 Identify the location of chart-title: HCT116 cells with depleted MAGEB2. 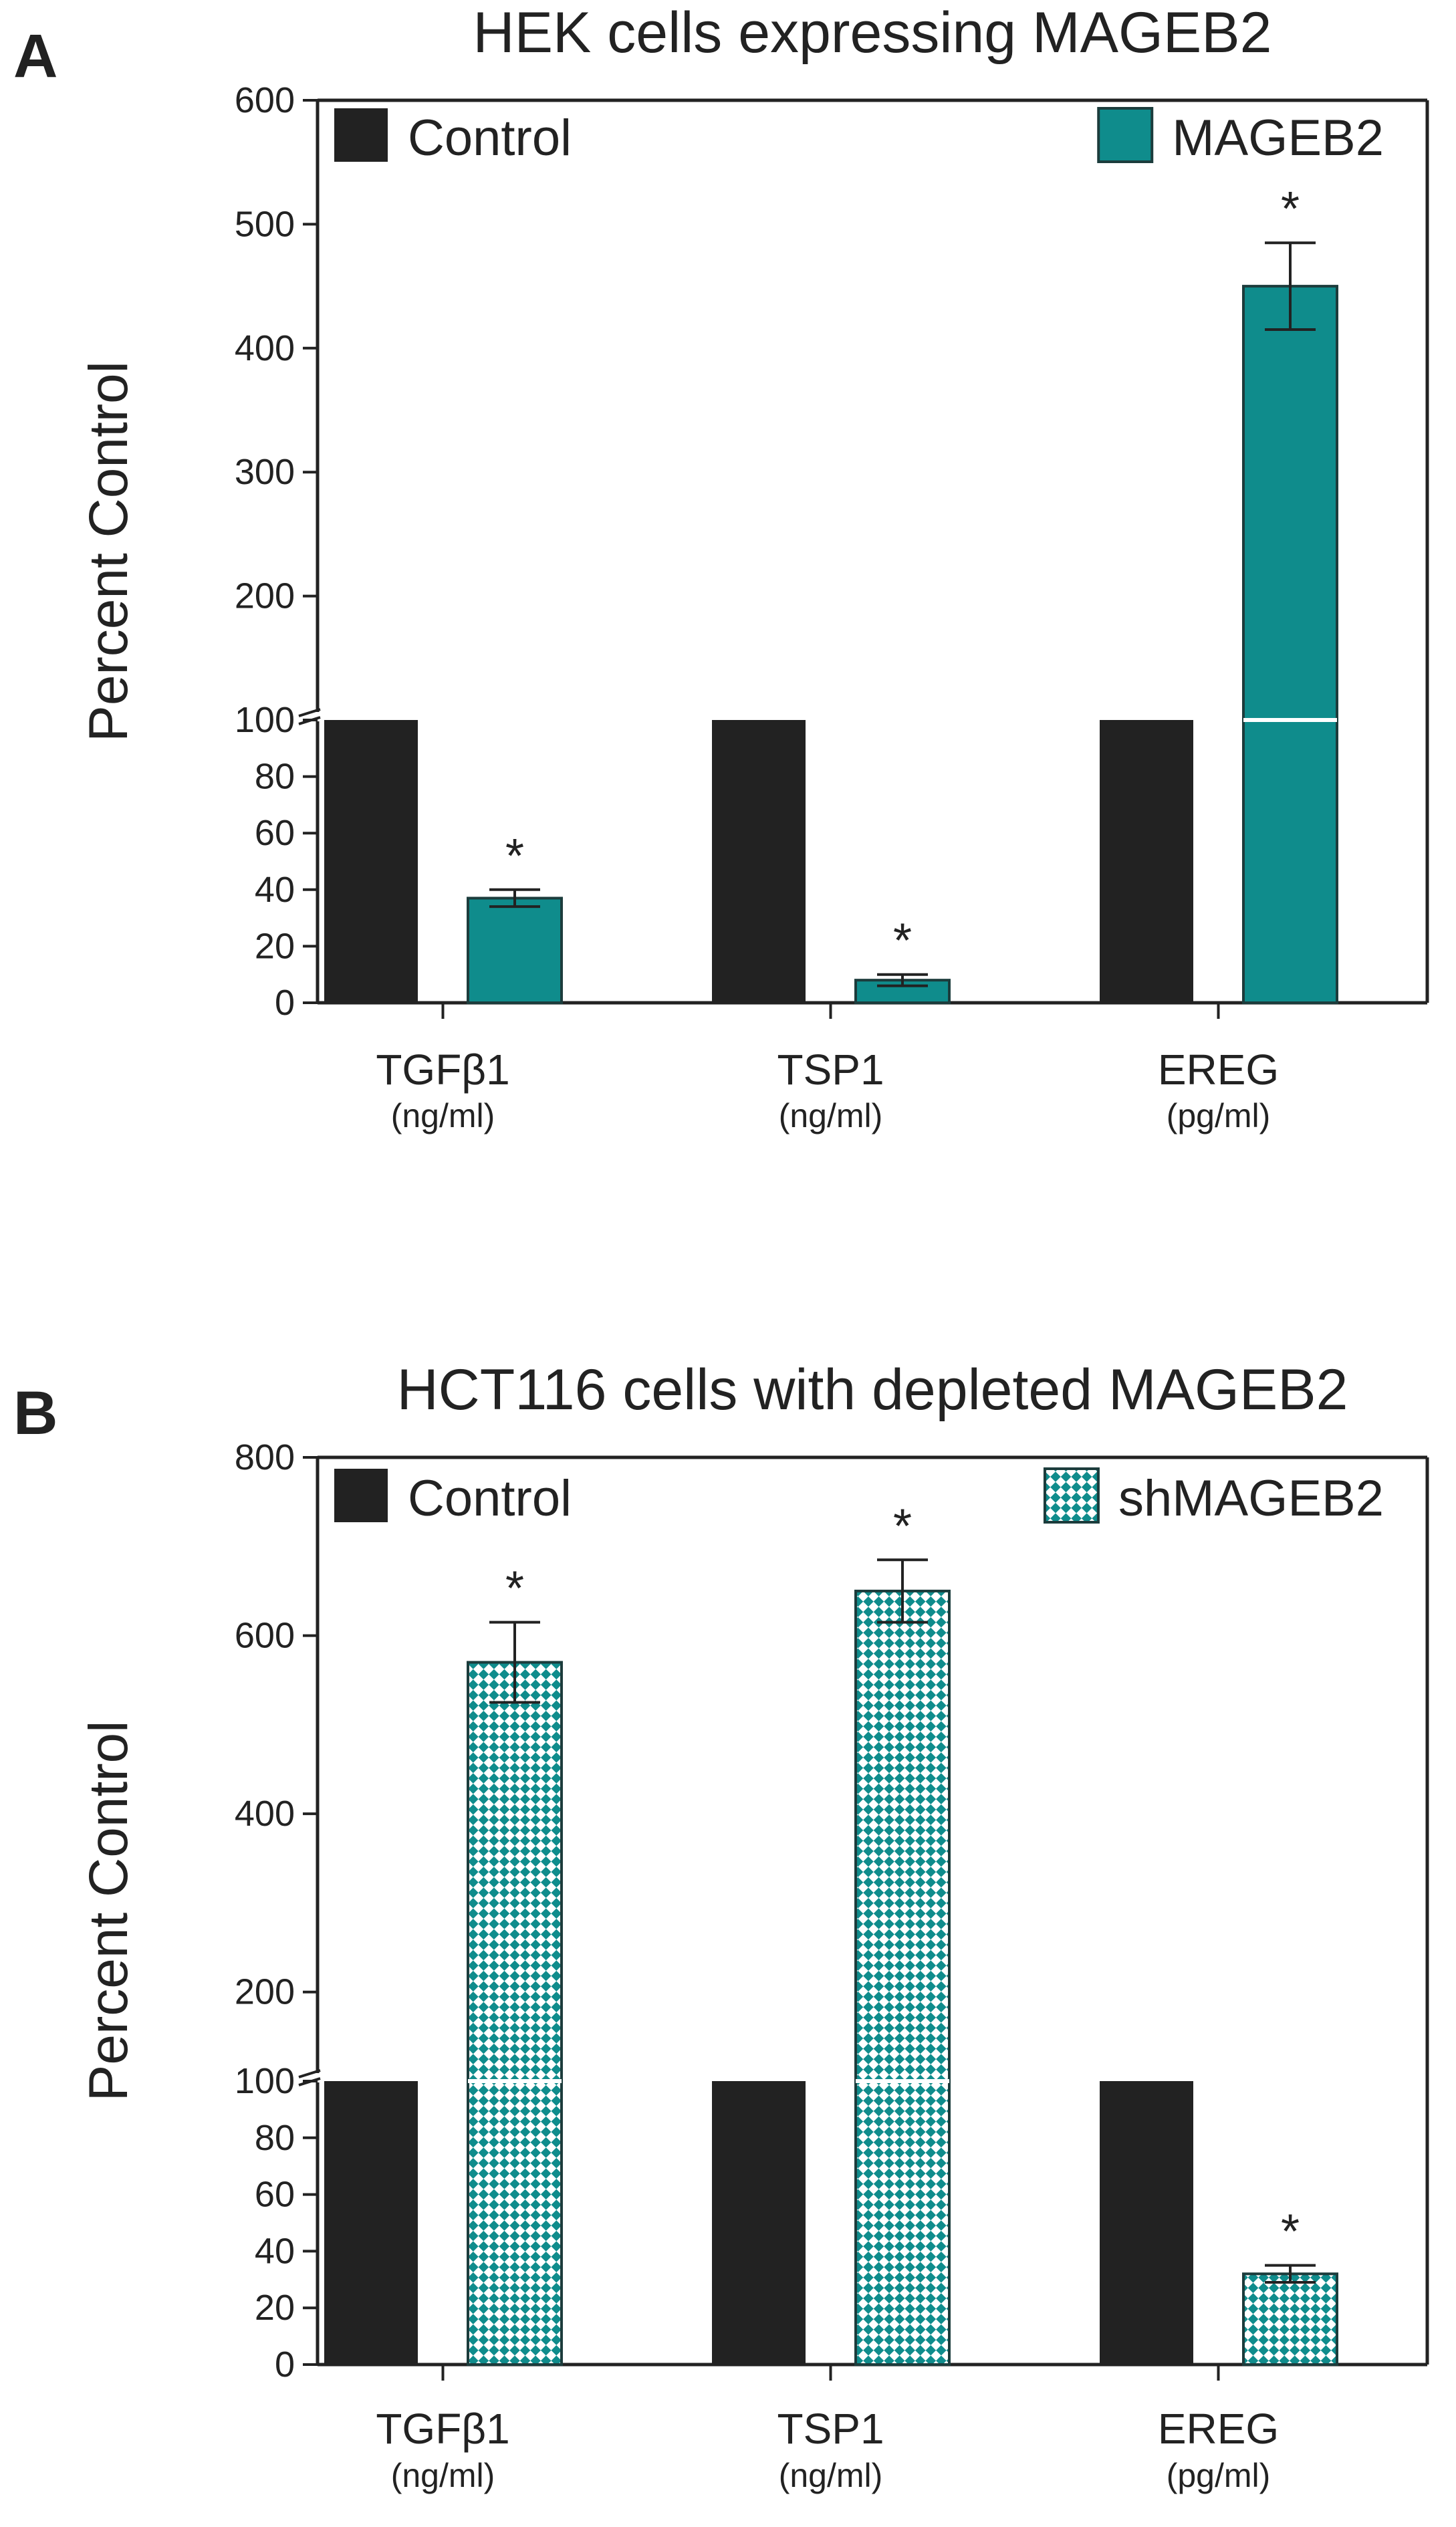
(872, 1390).